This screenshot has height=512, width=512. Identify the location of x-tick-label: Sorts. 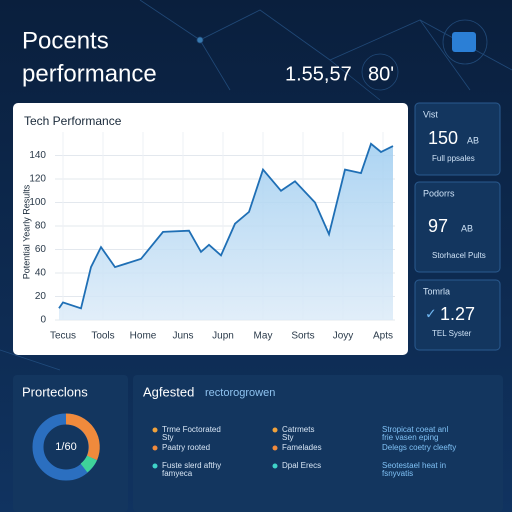
(302, 336).